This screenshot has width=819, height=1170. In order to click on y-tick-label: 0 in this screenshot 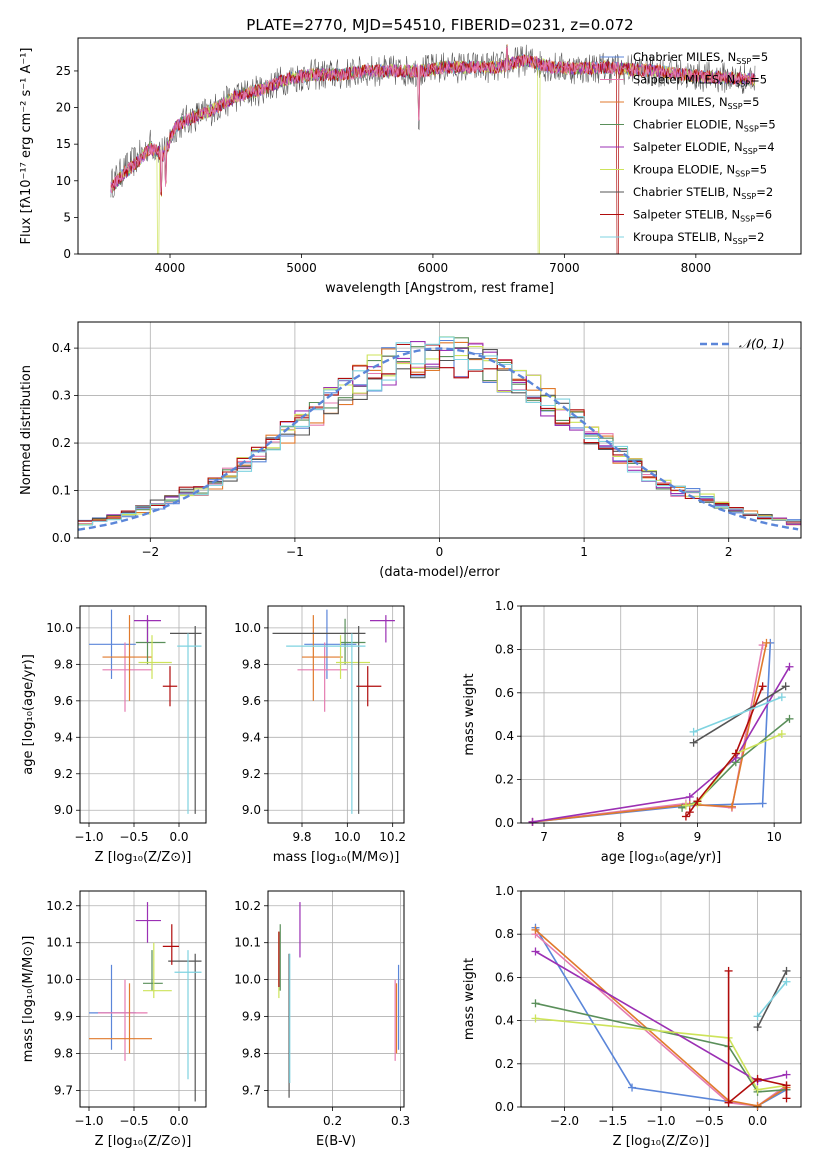, I will do `click(67, 254)`.